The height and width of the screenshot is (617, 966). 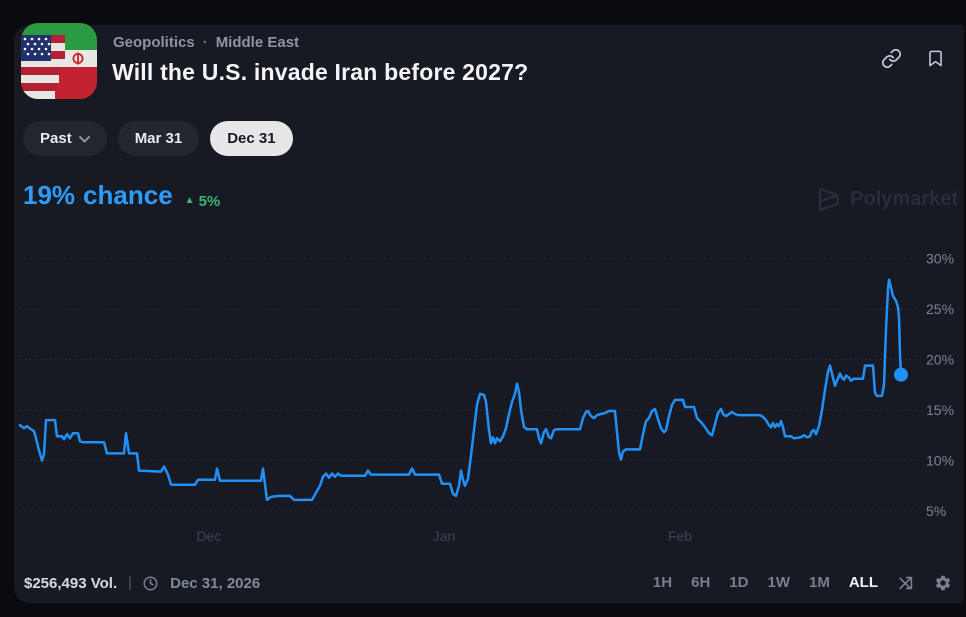 I want to click on ytick-5pct: 5%, so click(x=936, y=511).